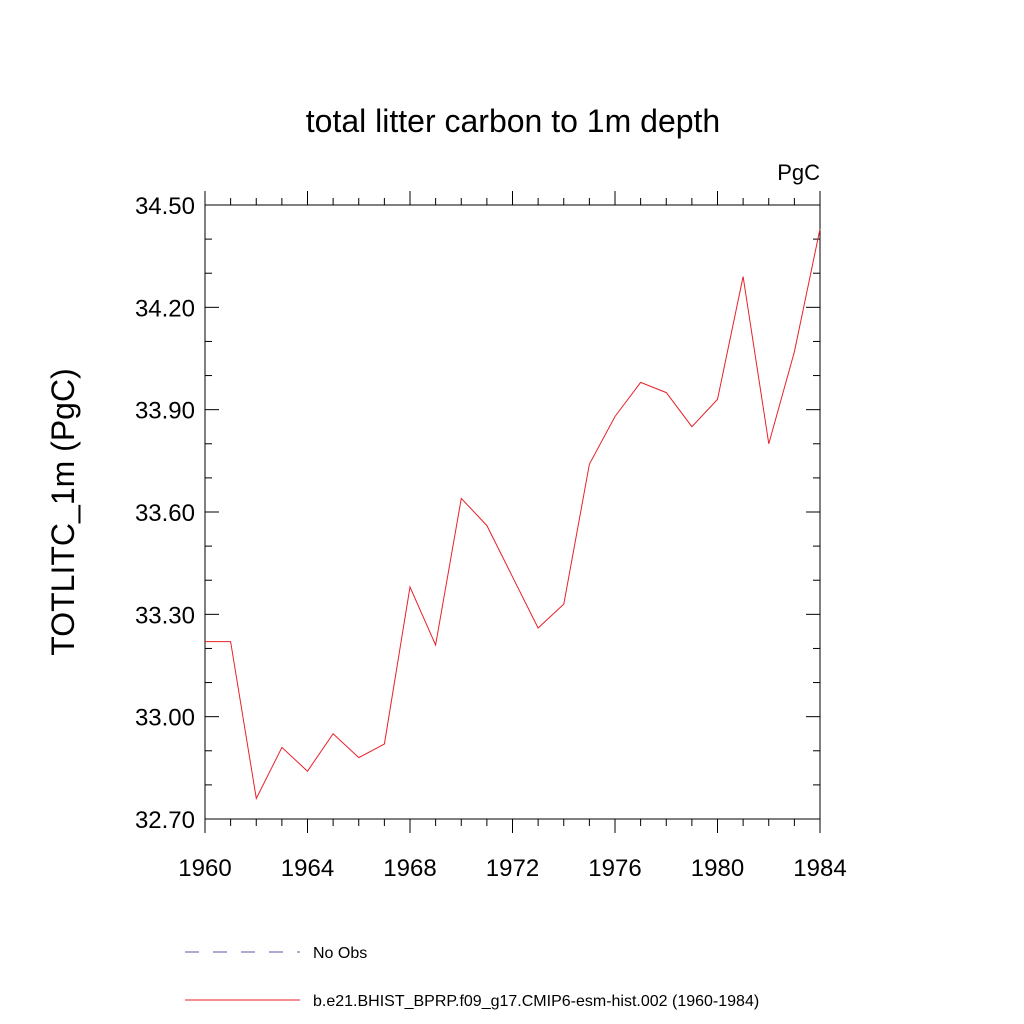 Image resolution: width=1024 pixels, height=1024 pixels. Describe the element at coordinates (819, 868) in the screenshot. I see `x-tick-label: 1984` at that location.